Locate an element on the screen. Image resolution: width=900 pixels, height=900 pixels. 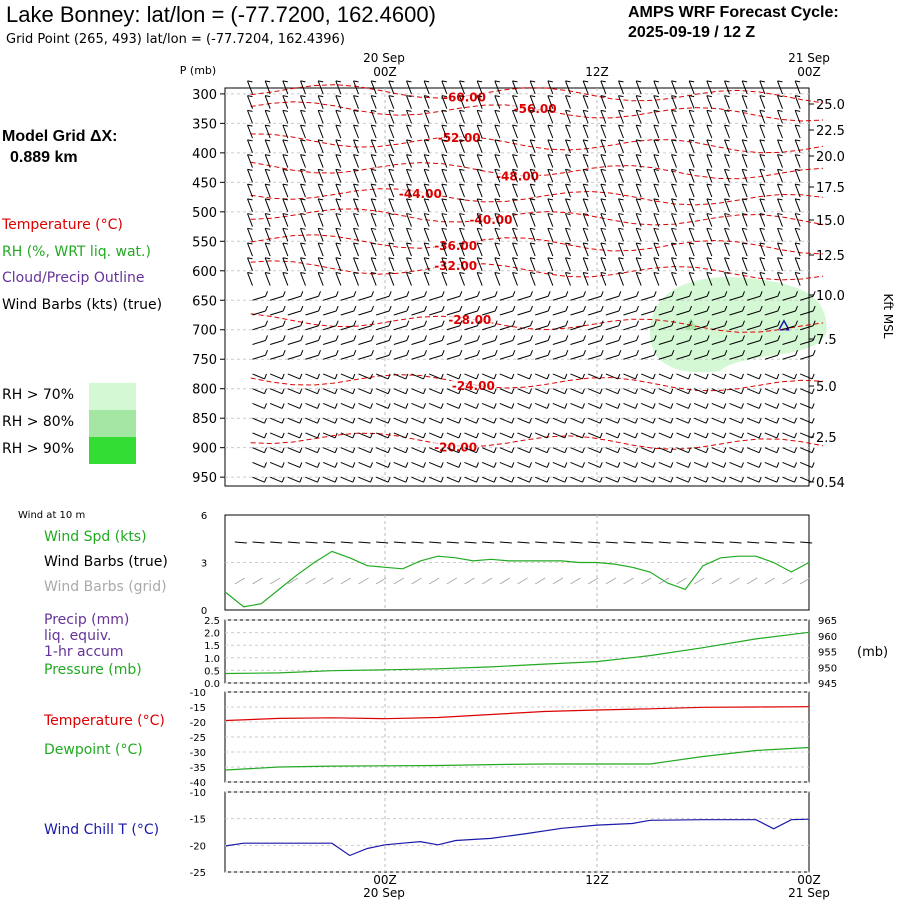
legend-accum: 1-hr accum is located at coordinates (84, 652).